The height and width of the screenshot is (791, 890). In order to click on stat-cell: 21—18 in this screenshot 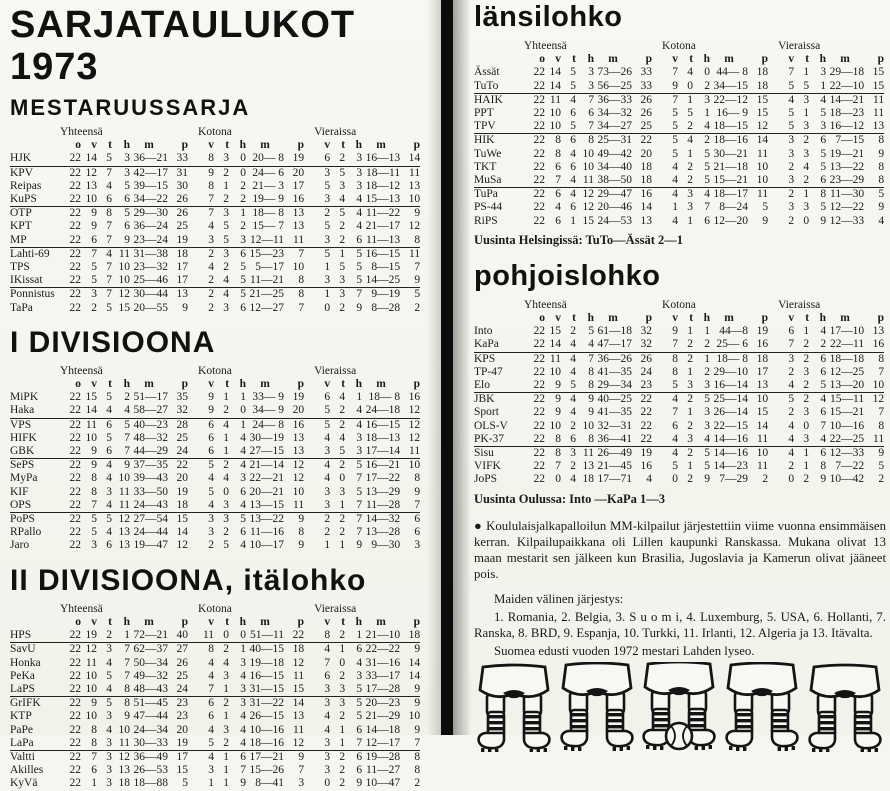, I will do `click(731, 166)`.